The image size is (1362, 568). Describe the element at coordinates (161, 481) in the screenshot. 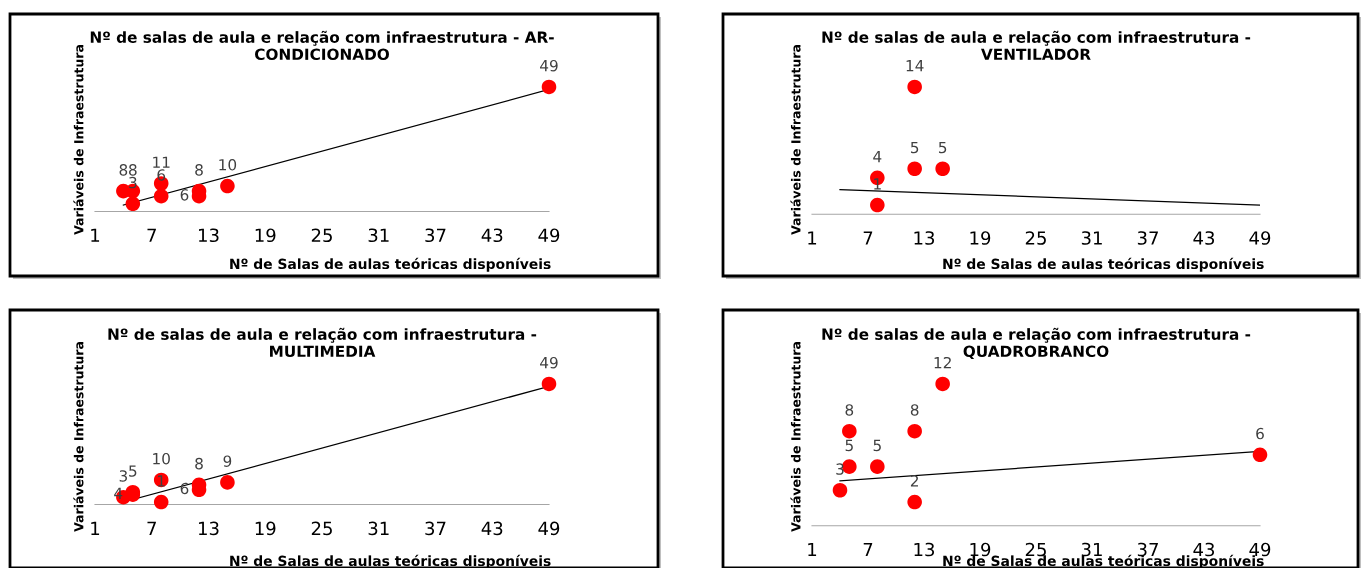

I see `data-label: 1` at that location.